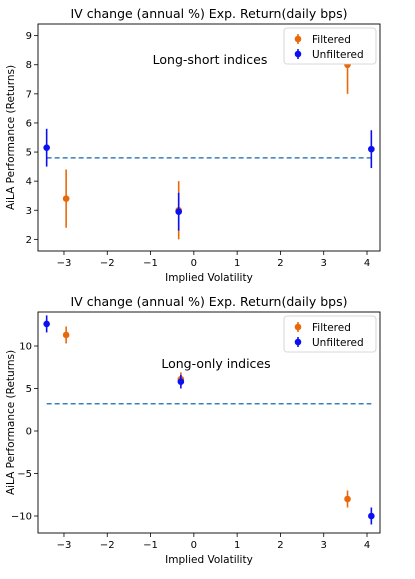 The height and width of the screenshot is (579, 415). Describe the element at coordinates (25, 347) in the screenshot. I see `y-tick-label: 10` at that location.